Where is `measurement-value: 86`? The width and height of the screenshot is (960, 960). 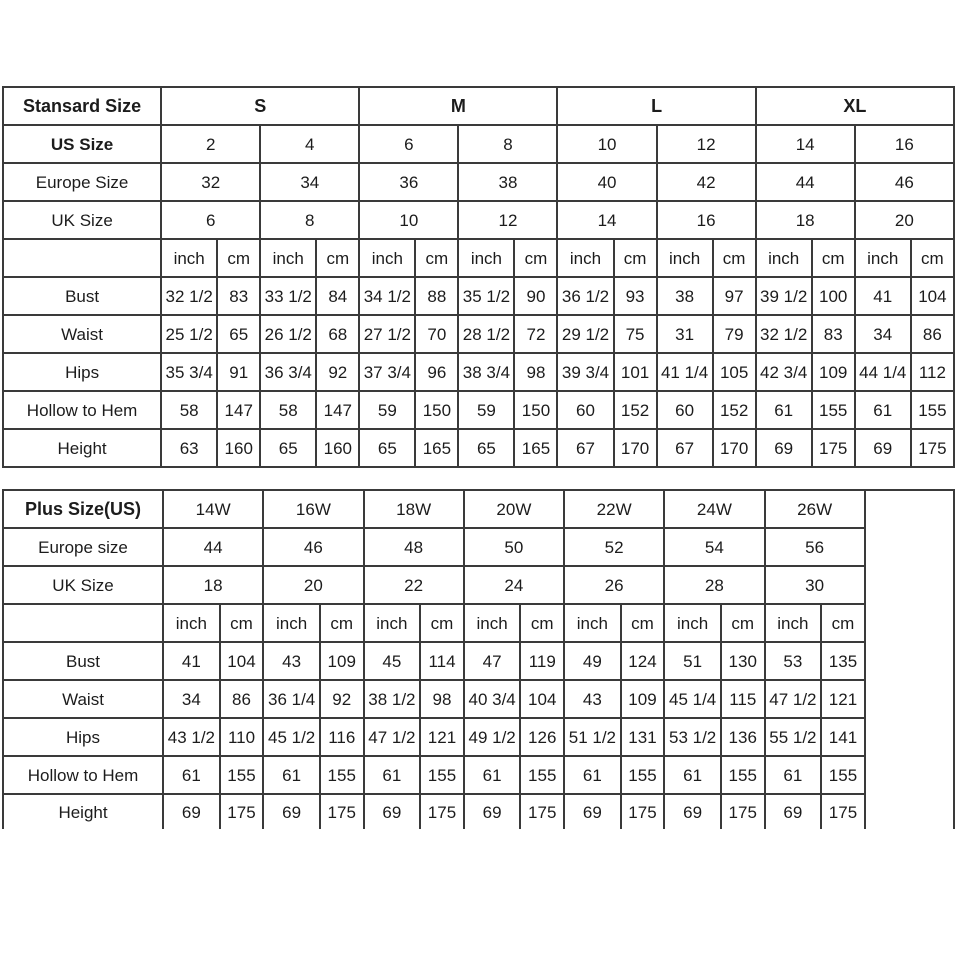 measurement-value: 86 is located at coordinates (241, 699).